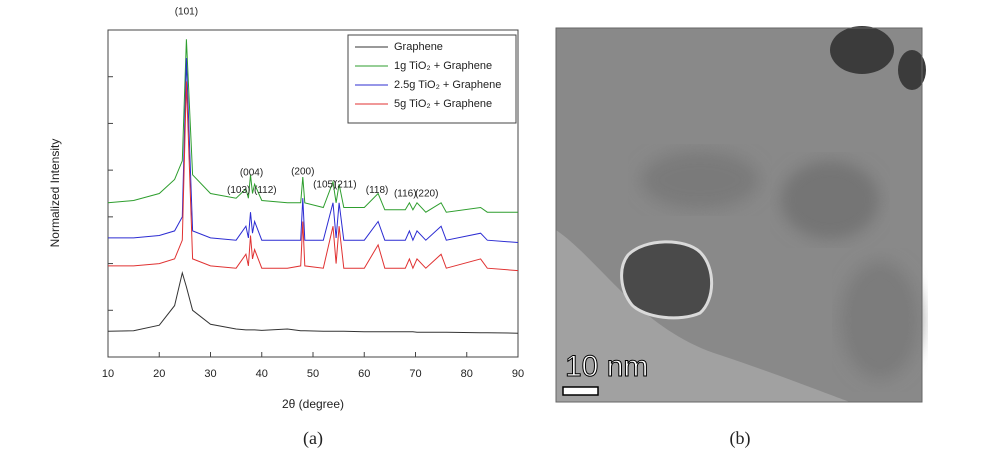 This screenshot has width=981, height=461. I want to click on legend-box, so click(432, 79).